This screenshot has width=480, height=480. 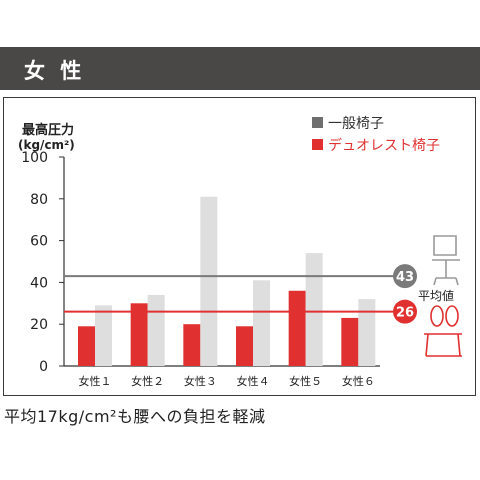 What do you see at coordinates (358, 381) in the screenshot?
I see `x-tick-label: 女性６` at bounding box center [358, 381].